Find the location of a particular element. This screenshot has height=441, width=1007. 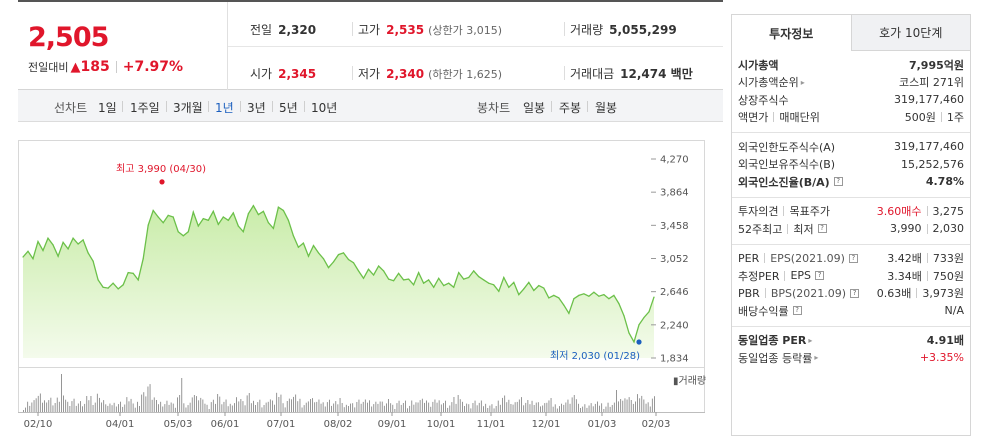

info-row: PER EPS(2021.09)? 3.42배 733원 is located at coordinates (851, 259).